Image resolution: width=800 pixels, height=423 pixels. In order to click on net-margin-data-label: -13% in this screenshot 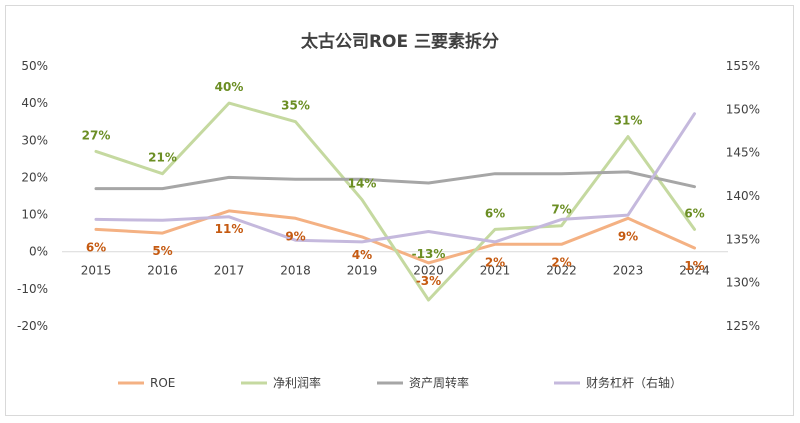, I will do `click(429, 254)`.